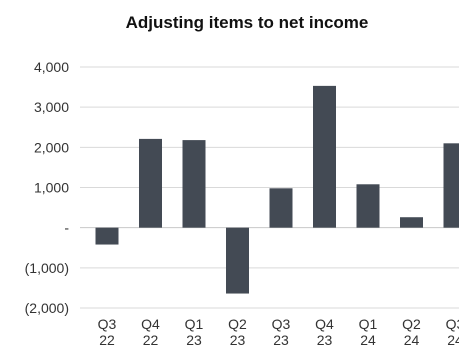 The width and height of the screenshot is (459, 350). I want to click on x-tick-label: Q3 23, so click(281, 332).